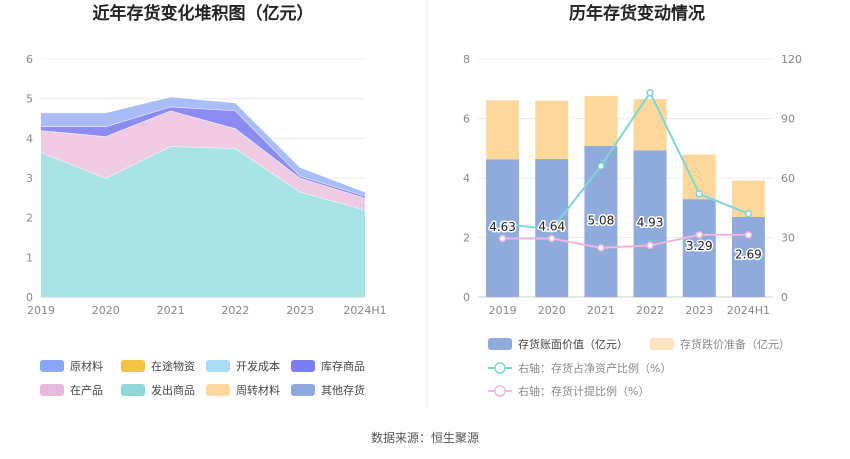 The height and width of the screenshot is (459, 850). Describe the element at coordinates (343, 390) in the screenshot. I see `left-legend-label: 其他存货` at that location.